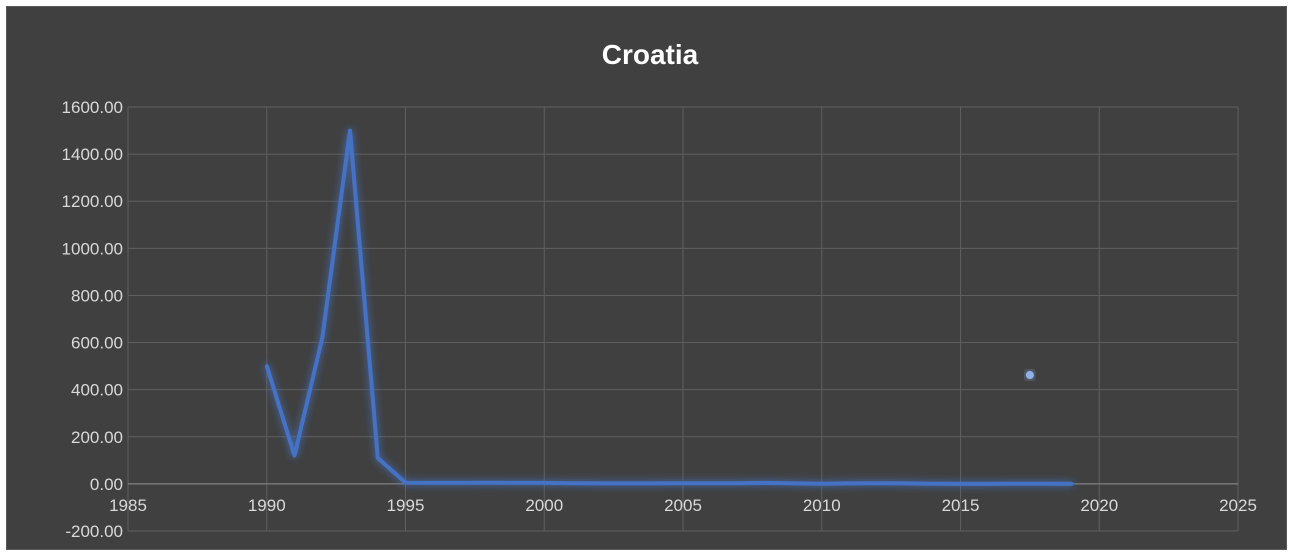  I want to click on x-tick-label: 2020, so click(1099, 505).